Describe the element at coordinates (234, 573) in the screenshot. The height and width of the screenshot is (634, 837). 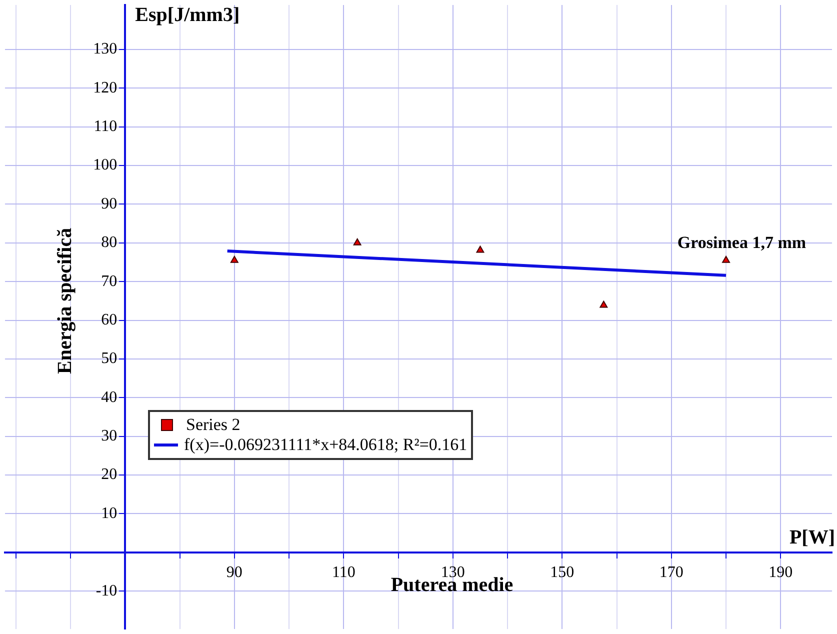
I see `x-tick-label: 90` at that location.